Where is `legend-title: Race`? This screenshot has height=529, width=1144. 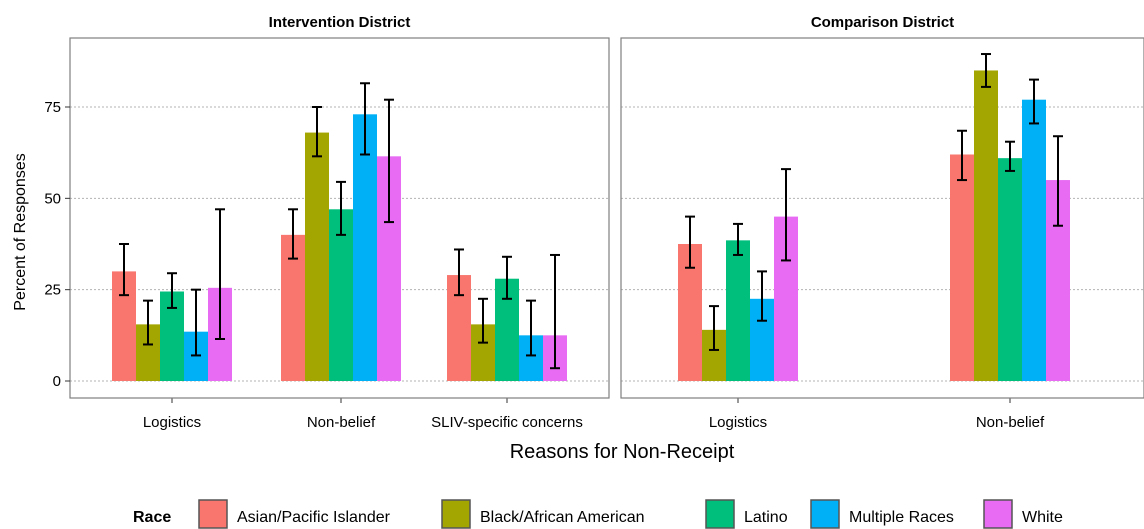 legend-title: Race is located at coordinates (152, 517).